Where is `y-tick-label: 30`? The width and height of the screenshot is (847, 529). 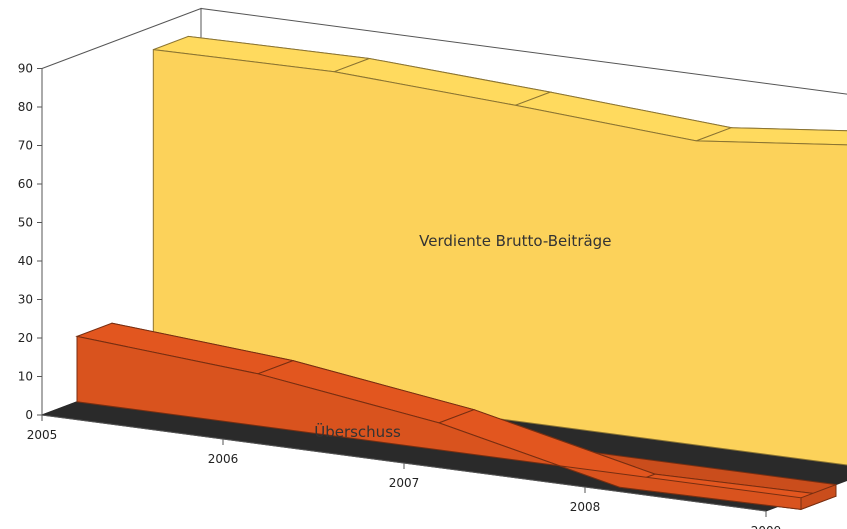
y-tick-label: 30 is located at coordinates (25, 300).